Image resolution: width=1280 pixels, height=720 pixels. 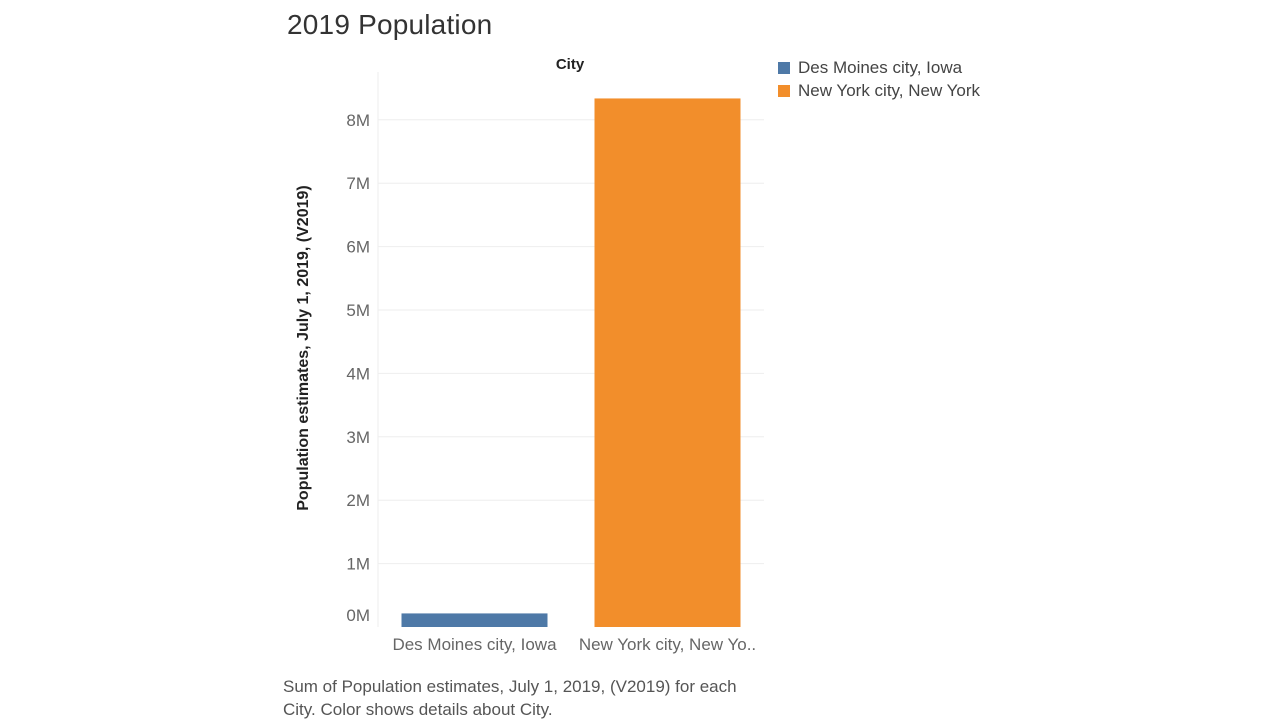 I want to click on y-tick-label: 8M, so click(x=358, y=120).